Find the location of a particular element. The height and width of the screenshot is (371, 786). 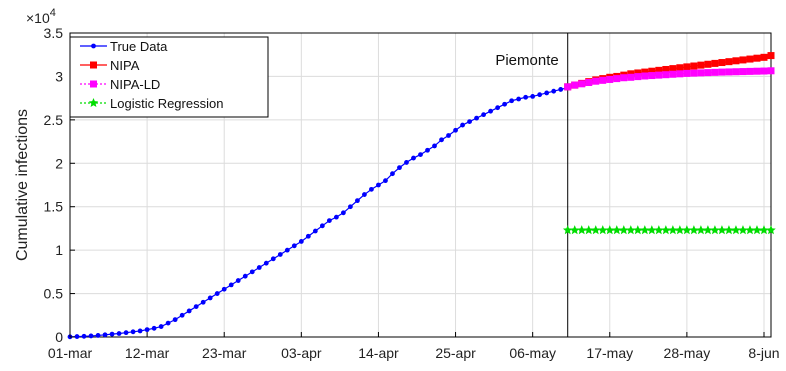

series-nipa-ld is located at coordinates (669, 79).